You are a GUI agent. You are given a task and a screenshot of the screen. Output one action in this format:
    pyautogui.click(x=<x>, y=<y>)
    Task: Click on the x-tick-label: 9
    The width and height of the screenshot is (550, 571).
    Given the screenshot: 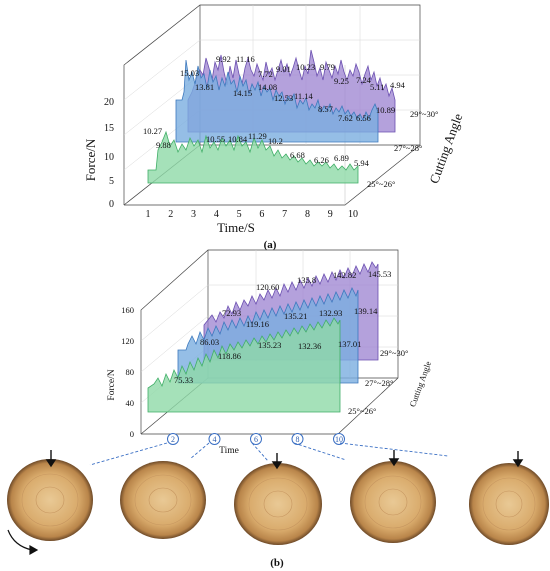 What is the action you would take?
    pyautogui.click(x=330, y=214)
    